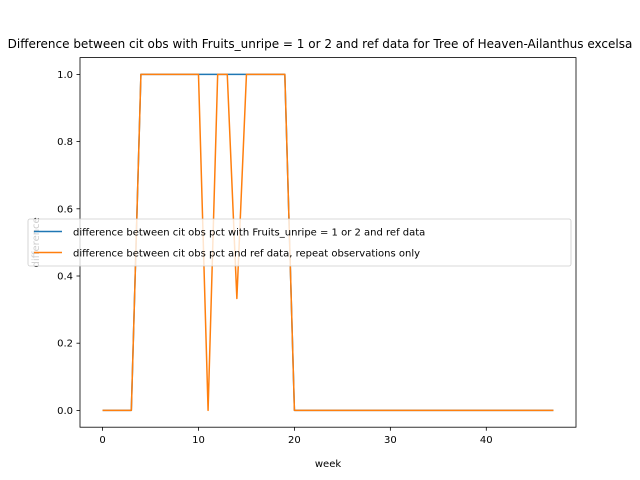  What do you see at coordinates (65, 75) in the screenshot?
I see `y-tick-label: 1.0` at bounding box center [65, 75].